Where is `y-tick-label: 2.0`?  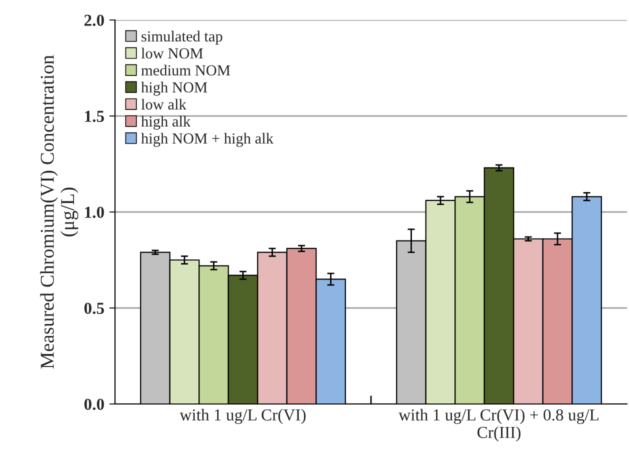 y-tick-label: 2.0 is located at coordinates (94, 20).